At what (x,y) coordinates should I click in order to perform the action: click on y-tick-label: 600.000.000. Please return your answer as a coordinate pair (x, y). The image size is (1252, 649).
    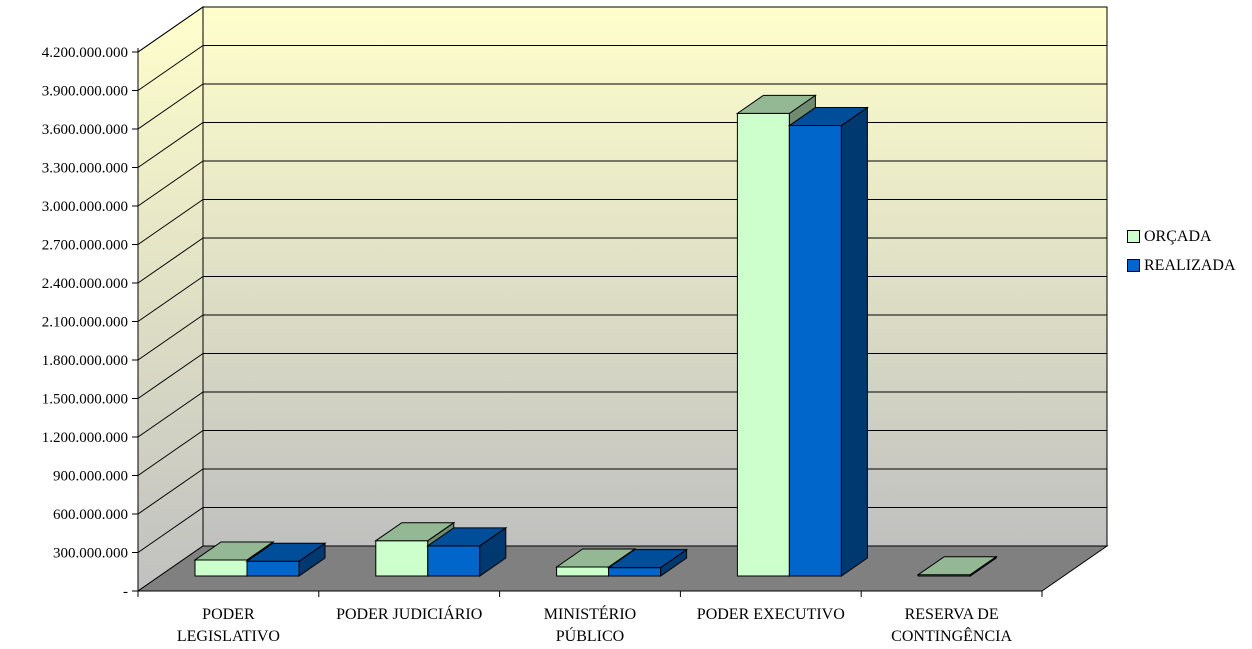
    Looking at the image, I should click on (90, 515).